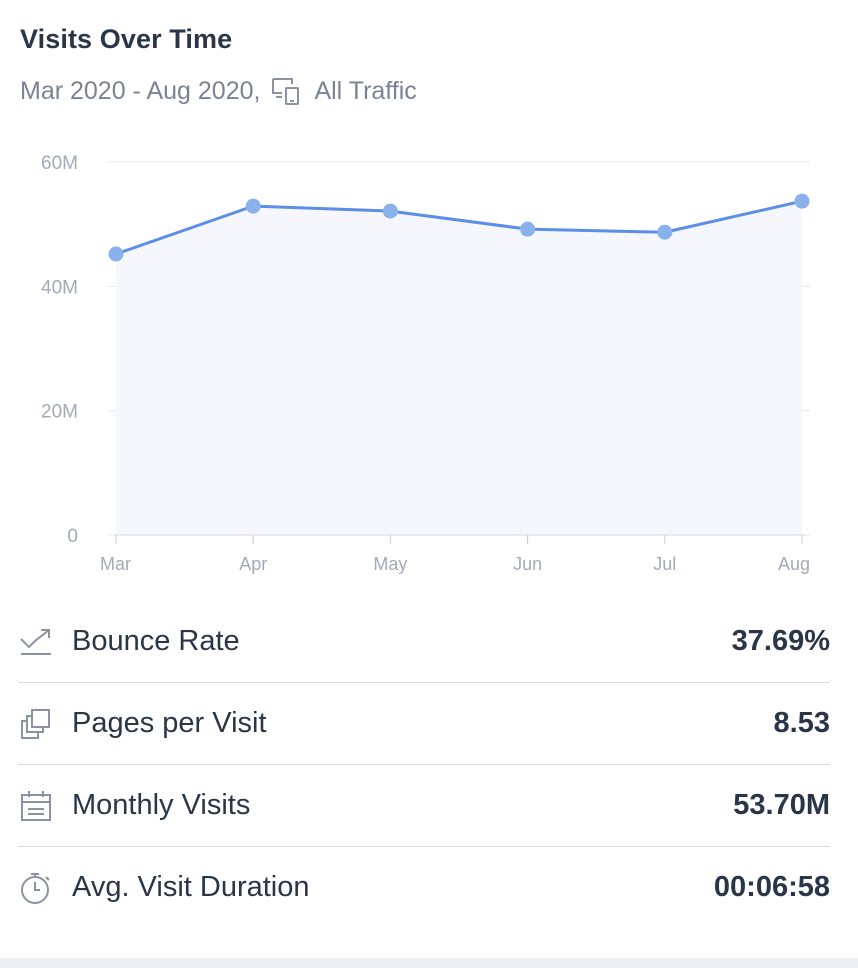  I want to click on metric-label: Bounce Rate, so click(156, 641).